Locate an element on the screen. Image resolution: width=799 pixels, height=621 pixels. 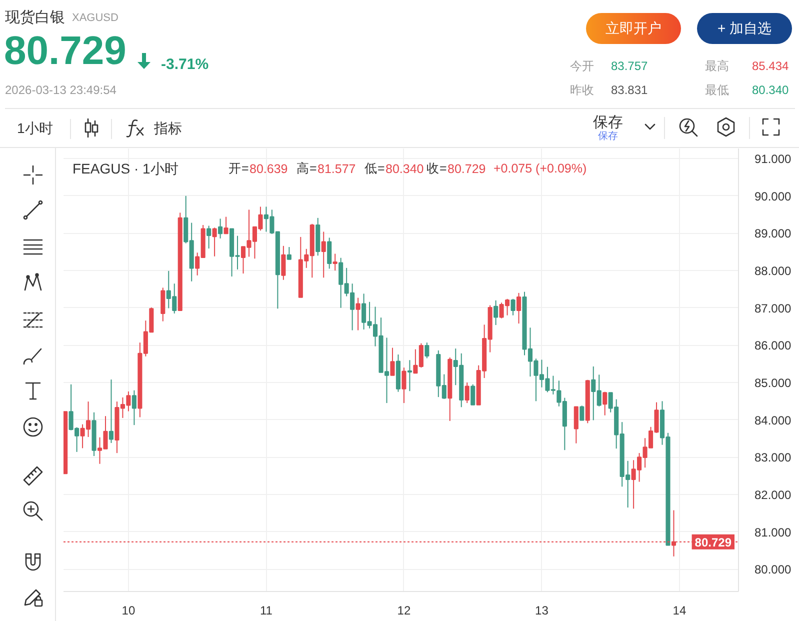
y-tick-label: 87.000 is located at coordinates (773, 308).